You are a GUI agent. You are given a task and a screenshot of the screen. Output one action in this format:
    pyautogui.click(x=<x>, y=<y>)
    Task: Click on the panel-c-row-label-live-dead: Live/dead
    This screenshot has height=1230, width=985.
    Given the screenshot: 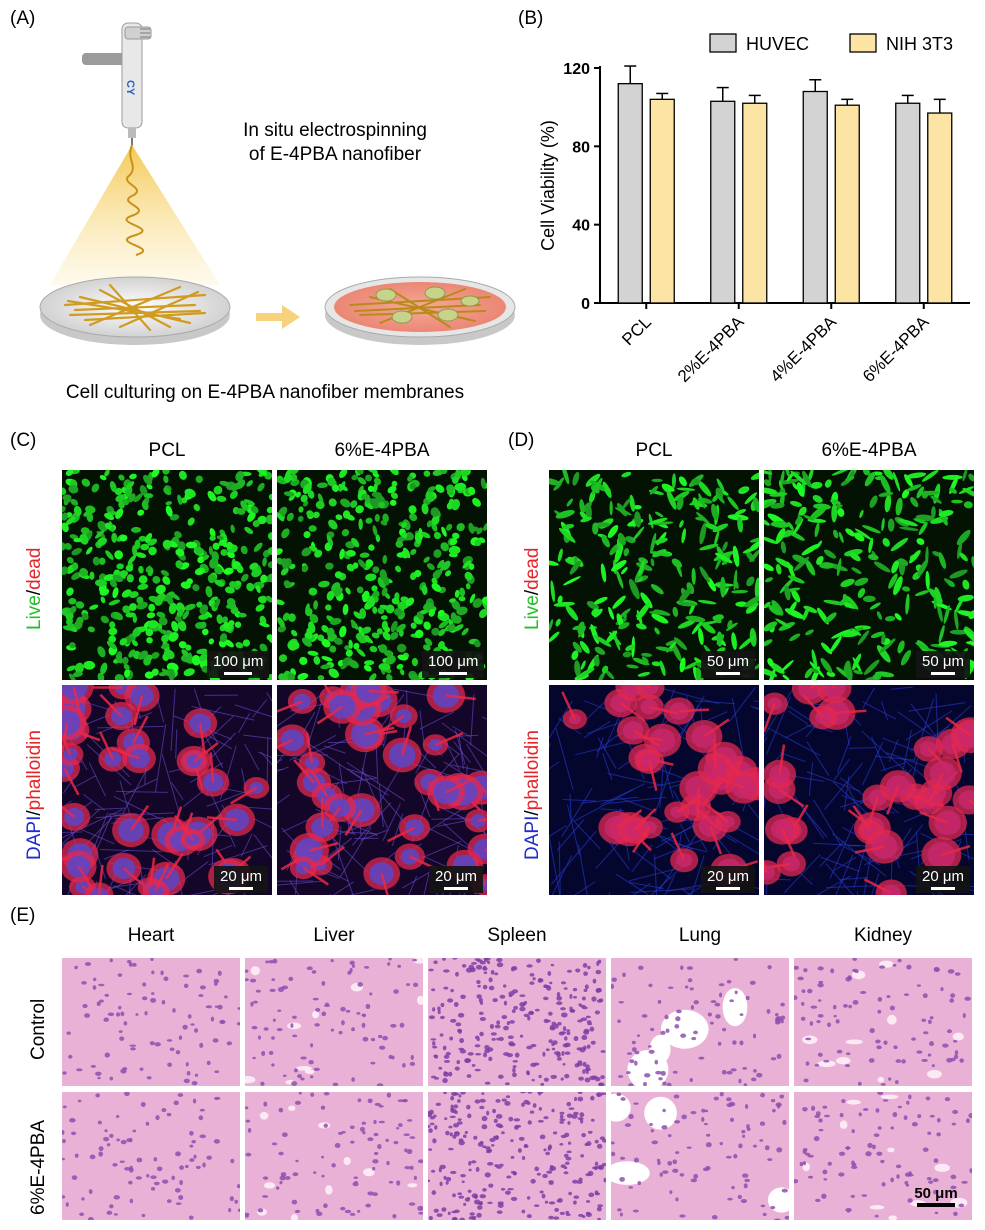 What is the action you would take?
    pyautogui.click(x=35, y=589)
    